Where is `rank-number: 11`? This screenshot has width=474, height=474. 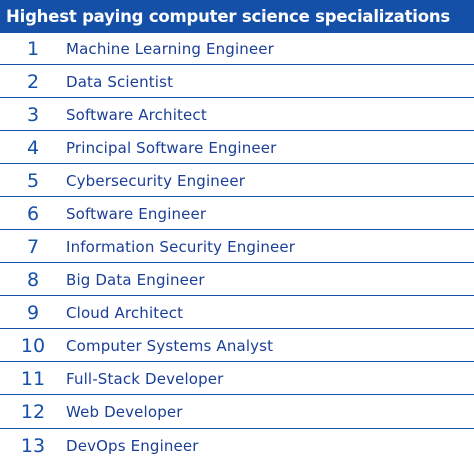 rank-number: 11 is located at coordinates (33, 378).